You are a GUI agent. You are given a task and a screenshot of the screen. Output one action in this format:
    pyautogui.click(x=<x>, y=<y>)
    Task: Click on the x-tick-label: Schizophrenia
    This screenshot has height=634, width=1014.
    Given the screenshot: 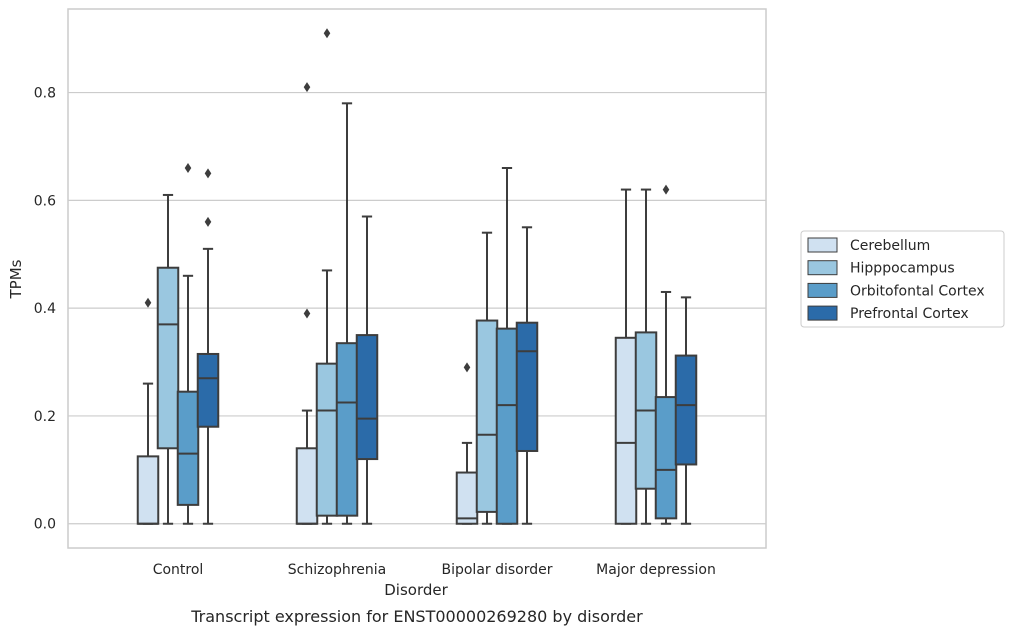 What is the action you would take?
    pyautogui.click(x=337, y=570)
    